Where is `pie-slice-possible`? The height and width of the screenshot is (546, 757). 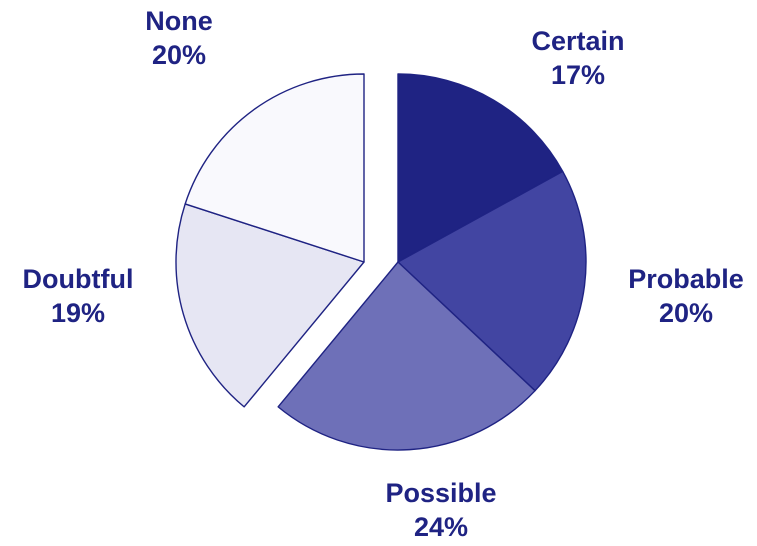 pie-slice-possible is located at coordinates (406, 356).